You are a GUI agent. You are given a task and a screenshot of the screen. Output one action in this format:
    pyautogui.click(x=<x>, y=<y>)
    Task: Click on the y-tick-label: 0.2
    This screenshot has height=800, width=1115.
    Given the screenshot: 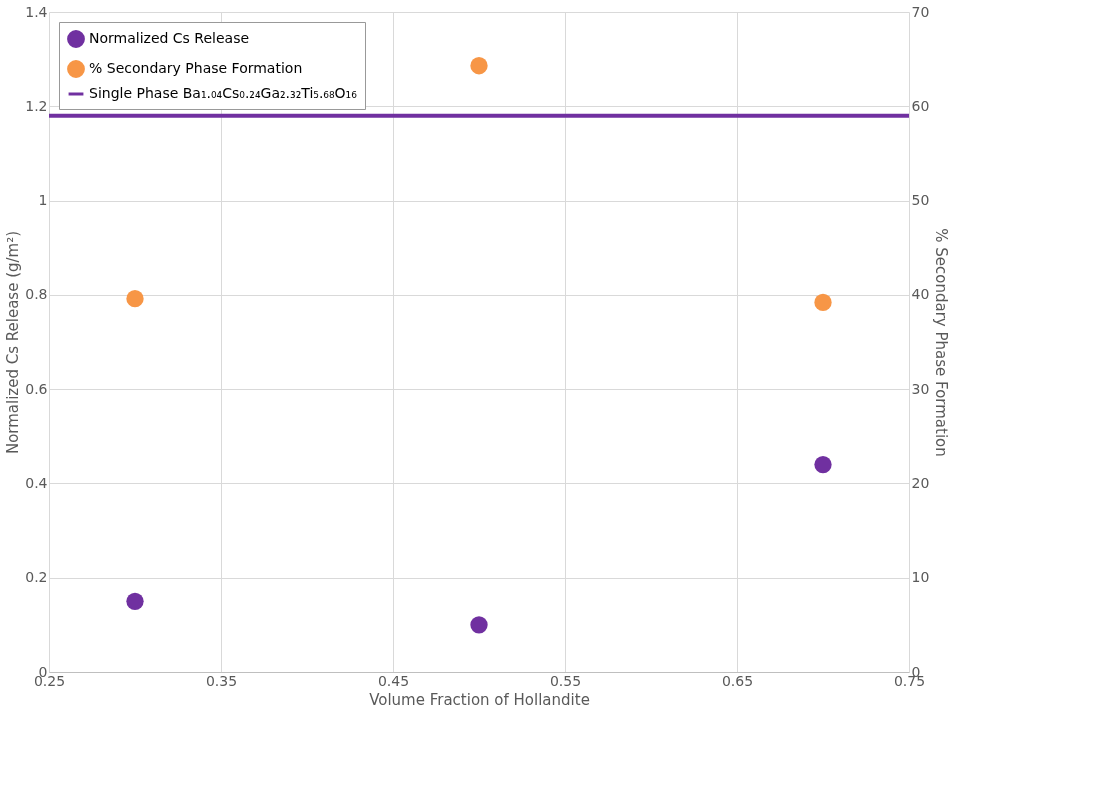 What is the action you would take?
    pyautogui.click(x=36, y=577)
    